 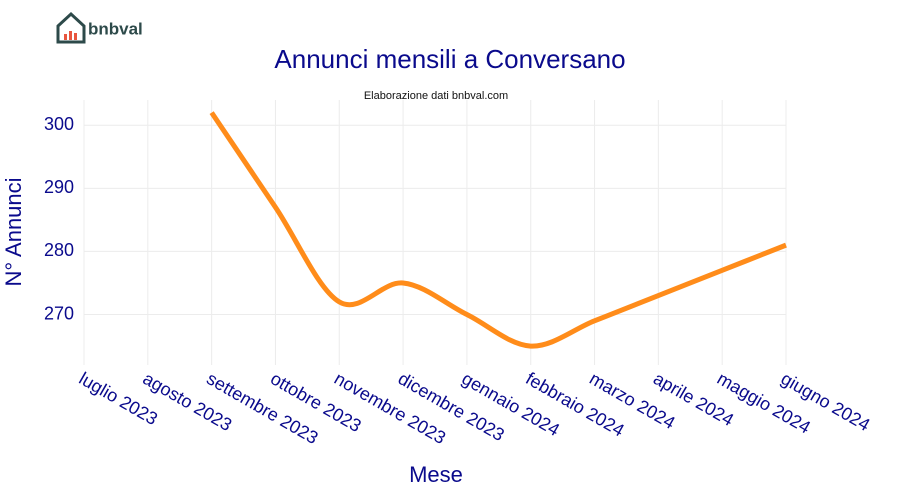 What do you see at coordinates (262, 408) in the screenshot?
I see `x-tick-label: settembre 2023` at bounding box center [262, 408].